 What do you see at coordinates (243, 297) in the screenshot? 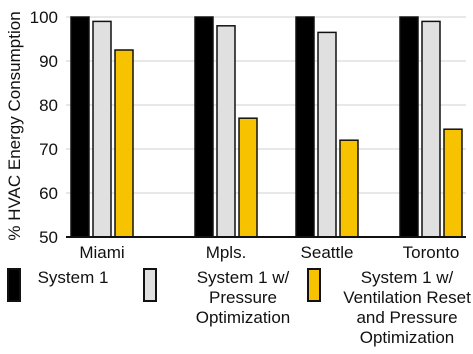
I see `legend-label: System 1 w/ Pressure Optimization` at bounding box center [243, 297].